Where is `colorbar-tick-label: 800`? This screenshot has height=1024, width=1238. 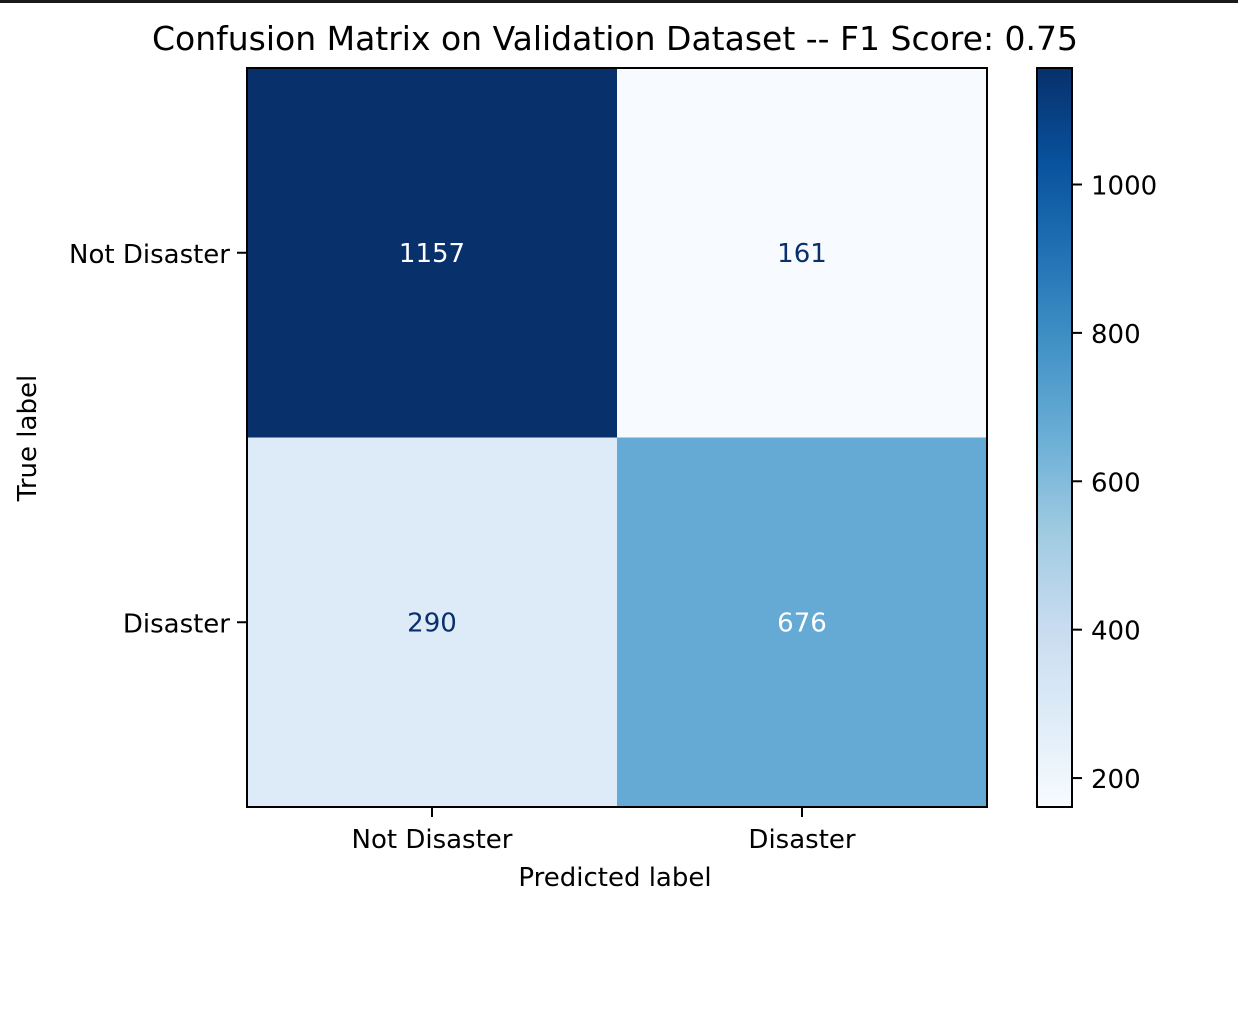
colorbar-tick-label: 800 is located at coordinates (1116, 335).